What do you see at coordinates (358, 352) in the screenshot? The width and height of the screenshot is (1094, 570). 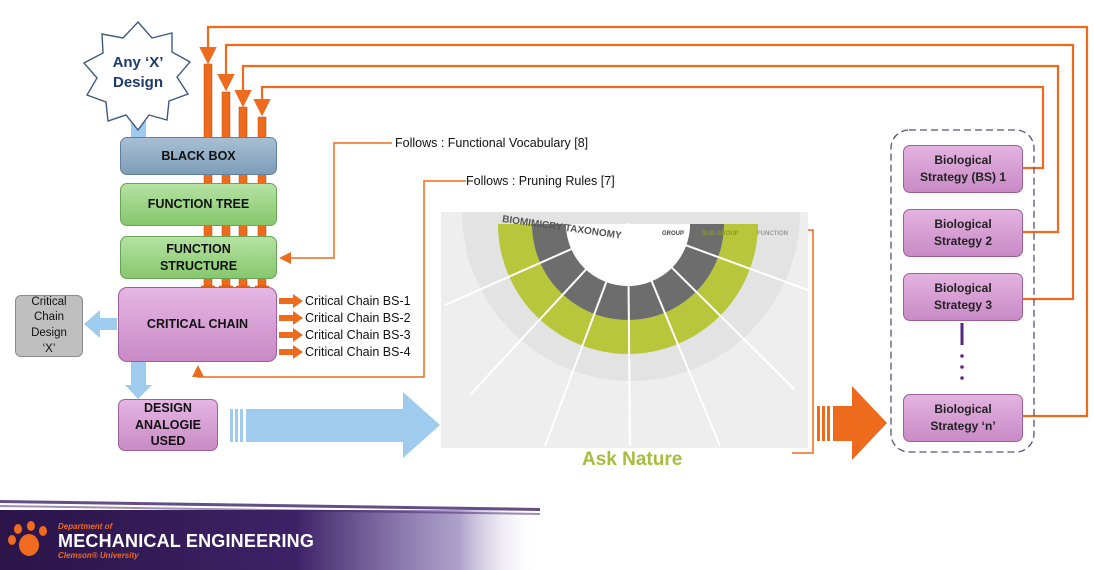 I see `critical-chain-bs-4: Critical Chain BS-4` at bounding box center [358, 352].